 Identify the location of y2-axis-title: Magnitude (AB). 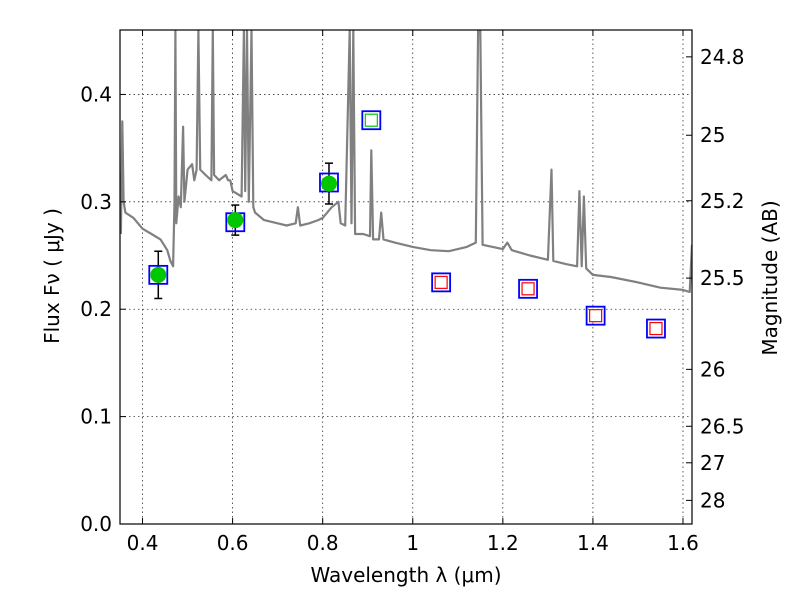
(770, 277).